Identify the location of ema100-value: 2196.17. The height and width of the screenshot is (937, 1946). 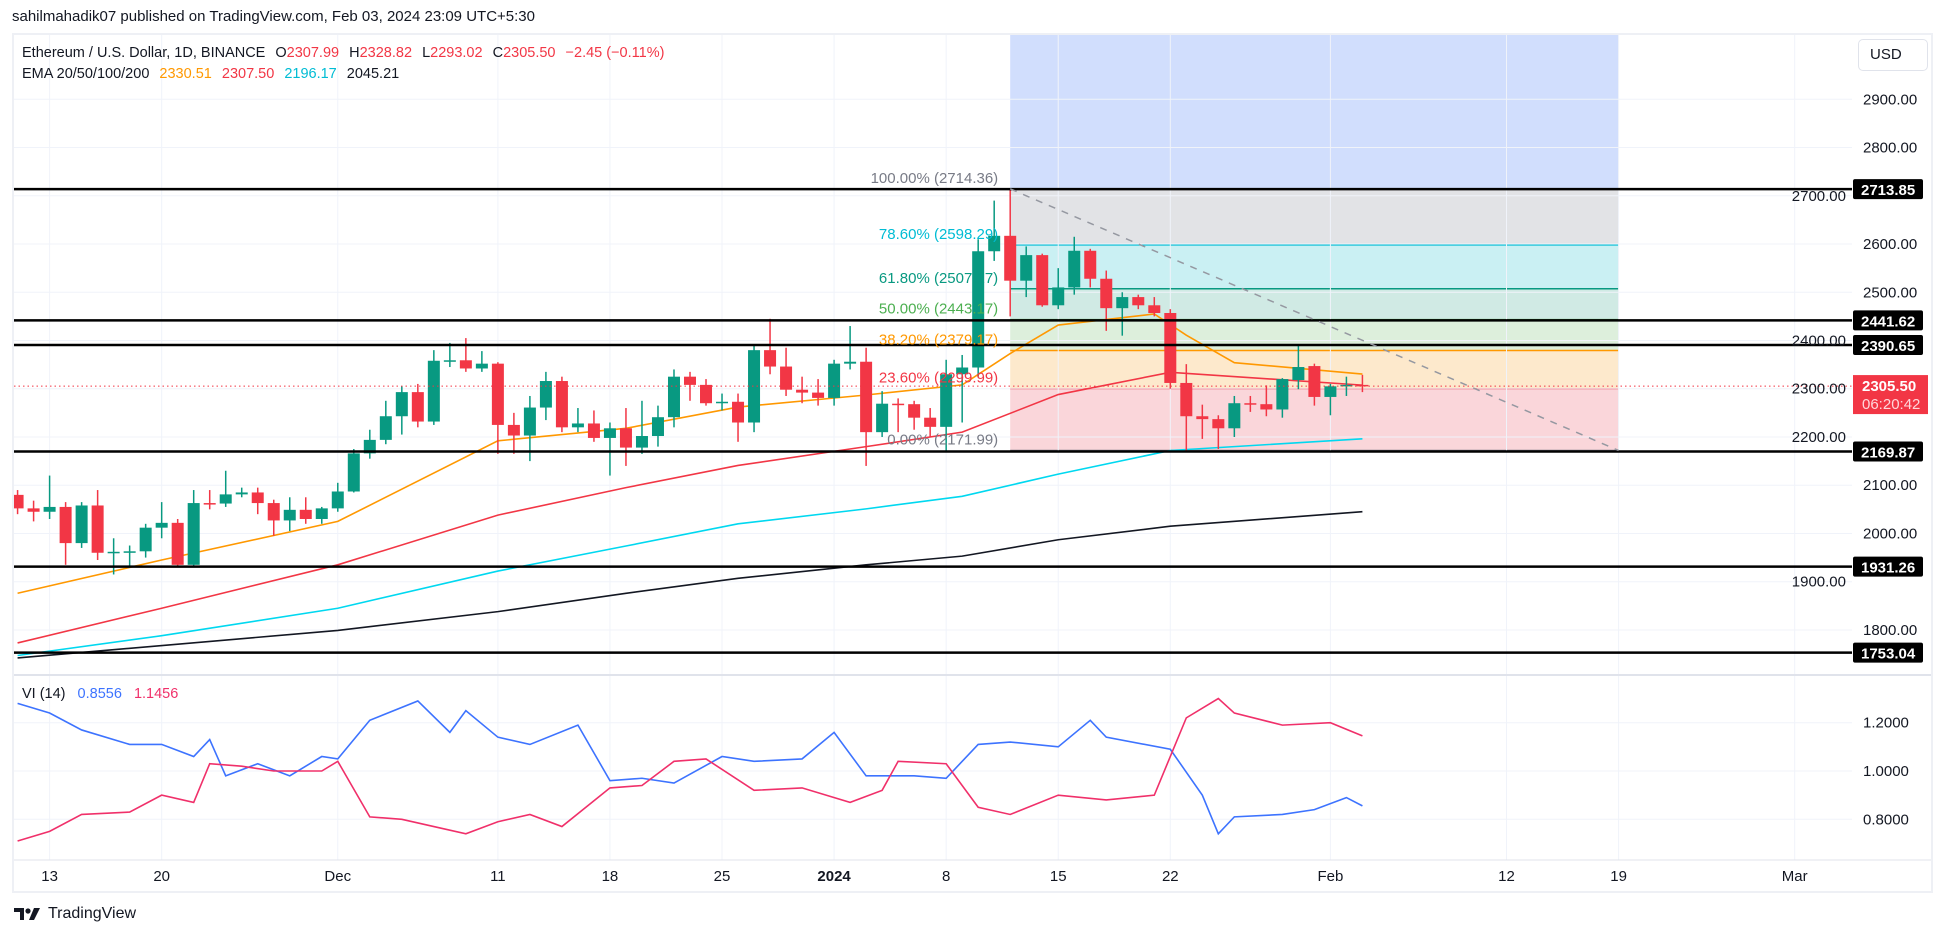
(310, 74).